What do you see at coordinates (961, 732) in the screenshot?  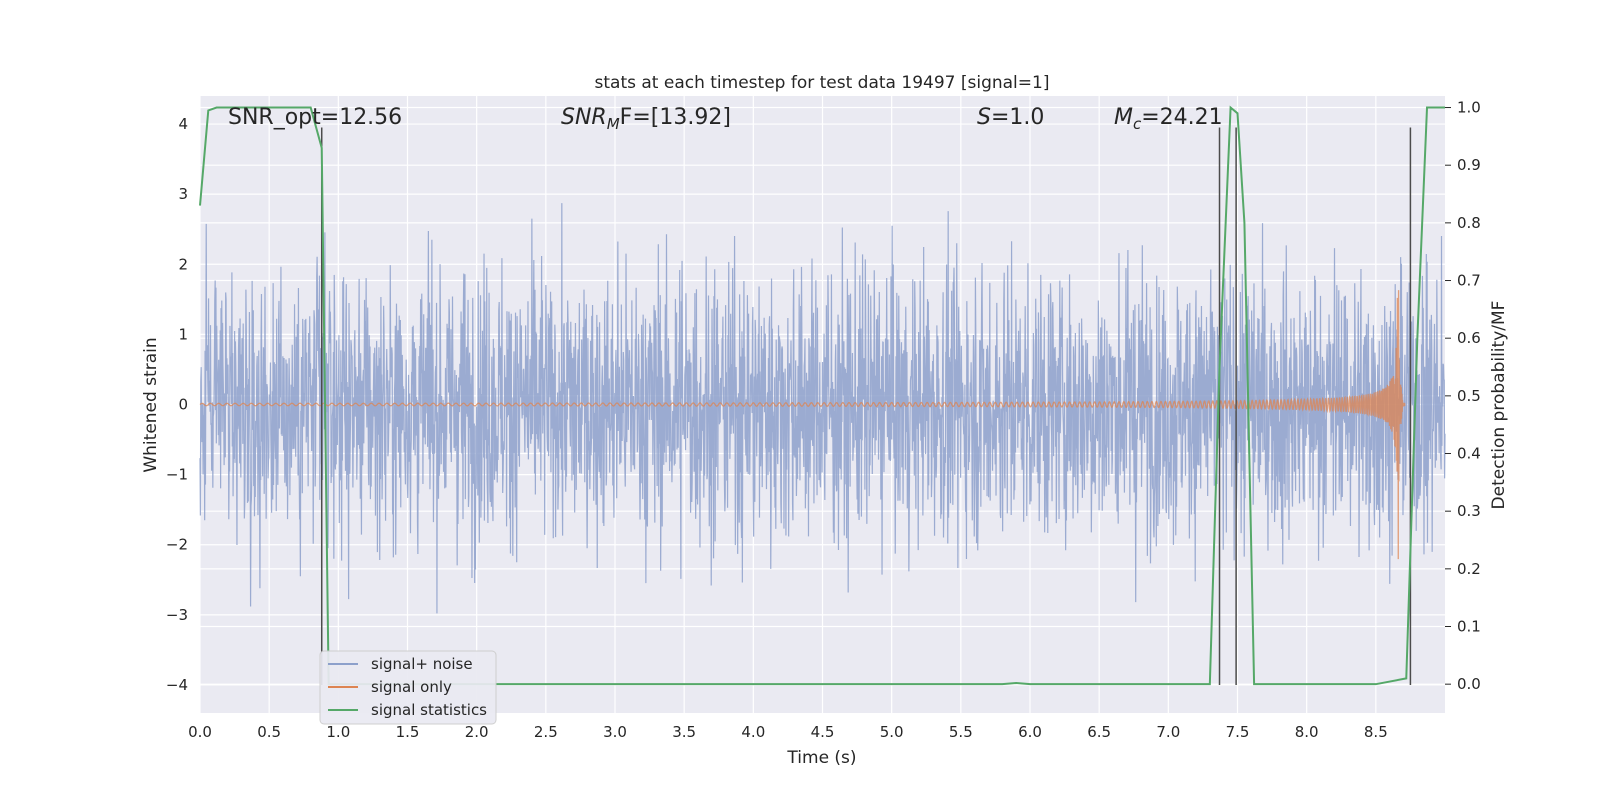 I see `x-tick-label: 5.5` at bounding box center [961, 732].